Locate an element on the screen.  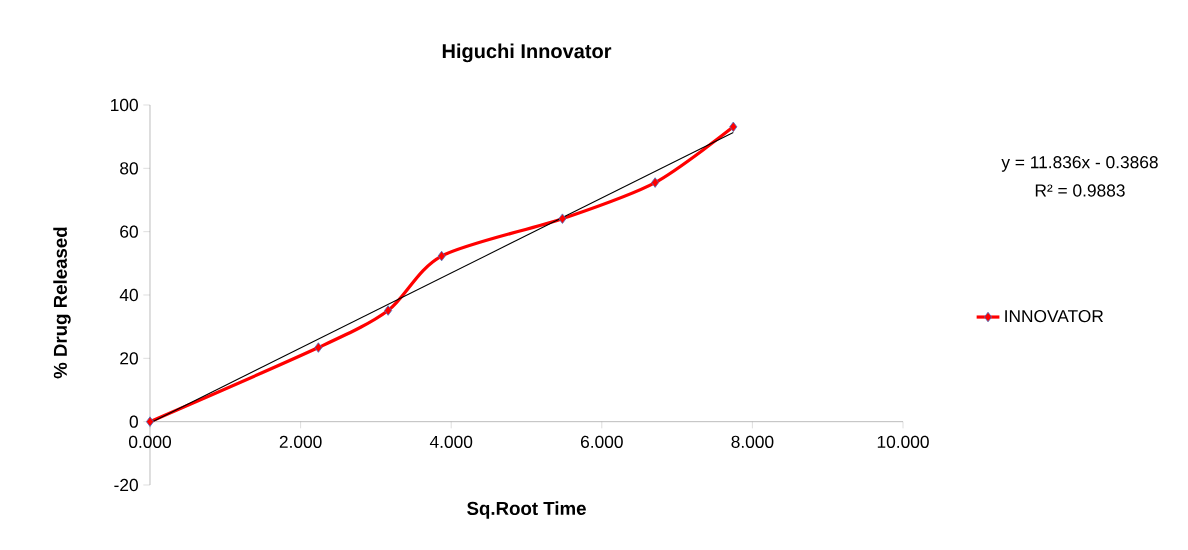
chart-title: Higuchi Innovator is located at coordinates (527, 53).